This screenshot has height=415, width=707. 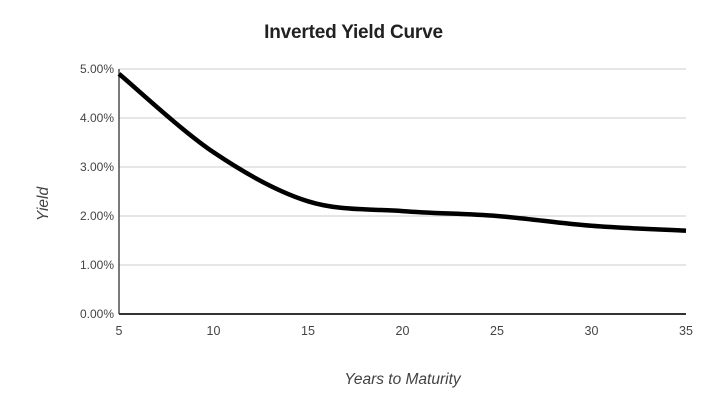 What do you see at coordinates (96, 314) in the screenshot?
I see `y-tick-label: 0.00%` at bounding box center [96, 314].